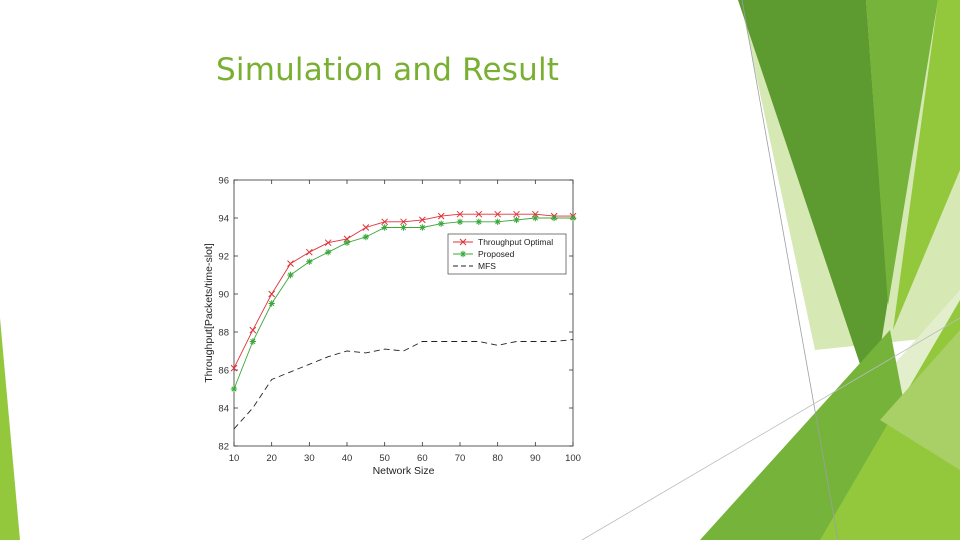 This screenshot has width=960, height=540. I want to click on slide-title: Simulation and Result, so click(388, 70).